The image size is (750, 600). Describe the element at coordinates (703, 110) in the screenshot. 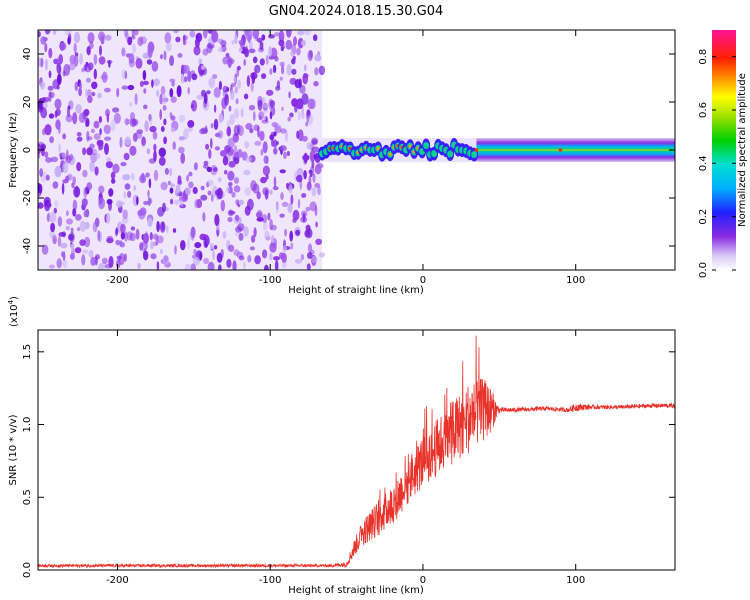

I see `colorbar-tick-label: 0.6` at that location.